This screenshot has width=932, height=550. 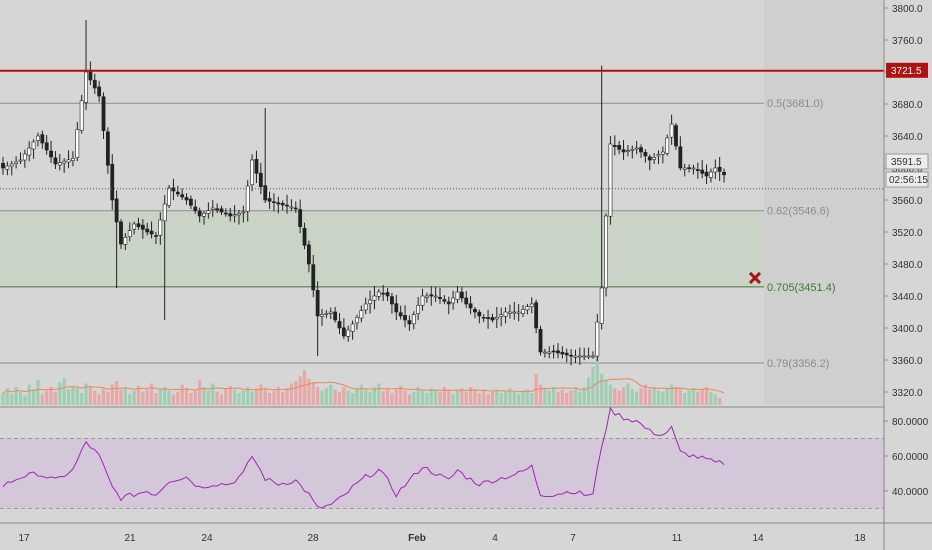 I want to click on price-axis-label: 3800.0, so click(x=907, y=9).